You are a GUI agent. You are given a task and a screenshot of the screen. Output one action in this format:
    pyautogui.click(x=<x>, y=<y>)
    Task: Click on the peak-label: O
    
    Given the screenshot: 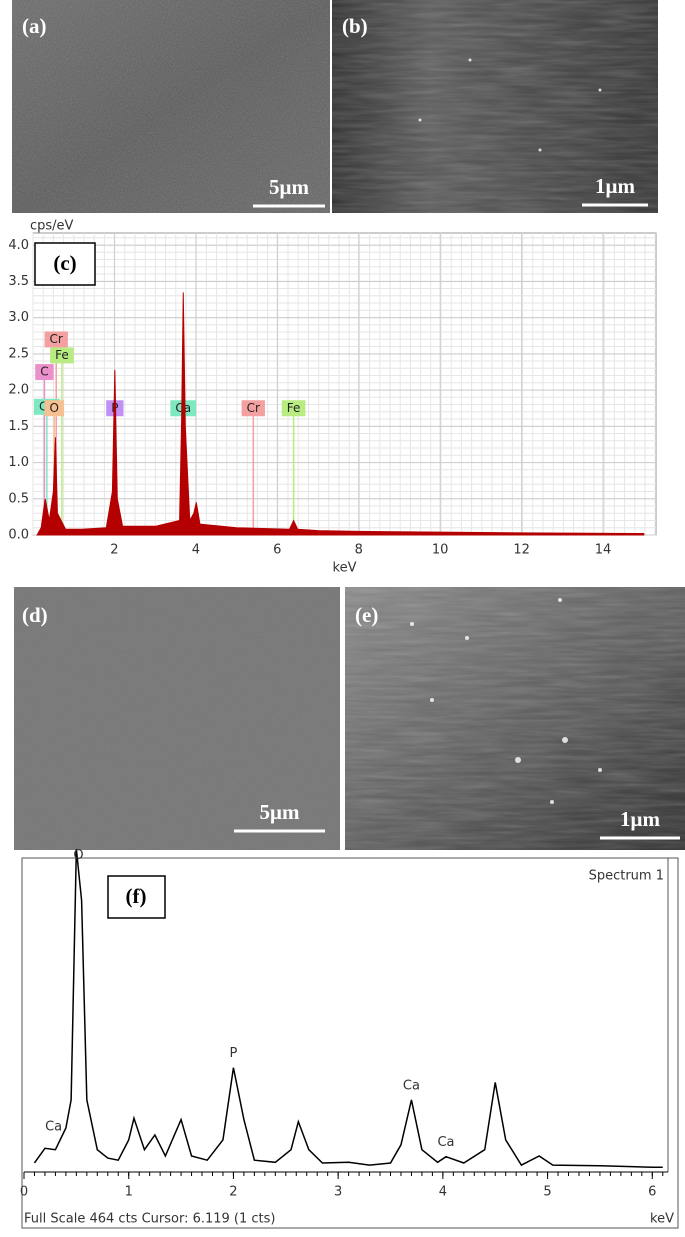 What is the action you would take?
    pyautogui.click(x=78, y=855)
    